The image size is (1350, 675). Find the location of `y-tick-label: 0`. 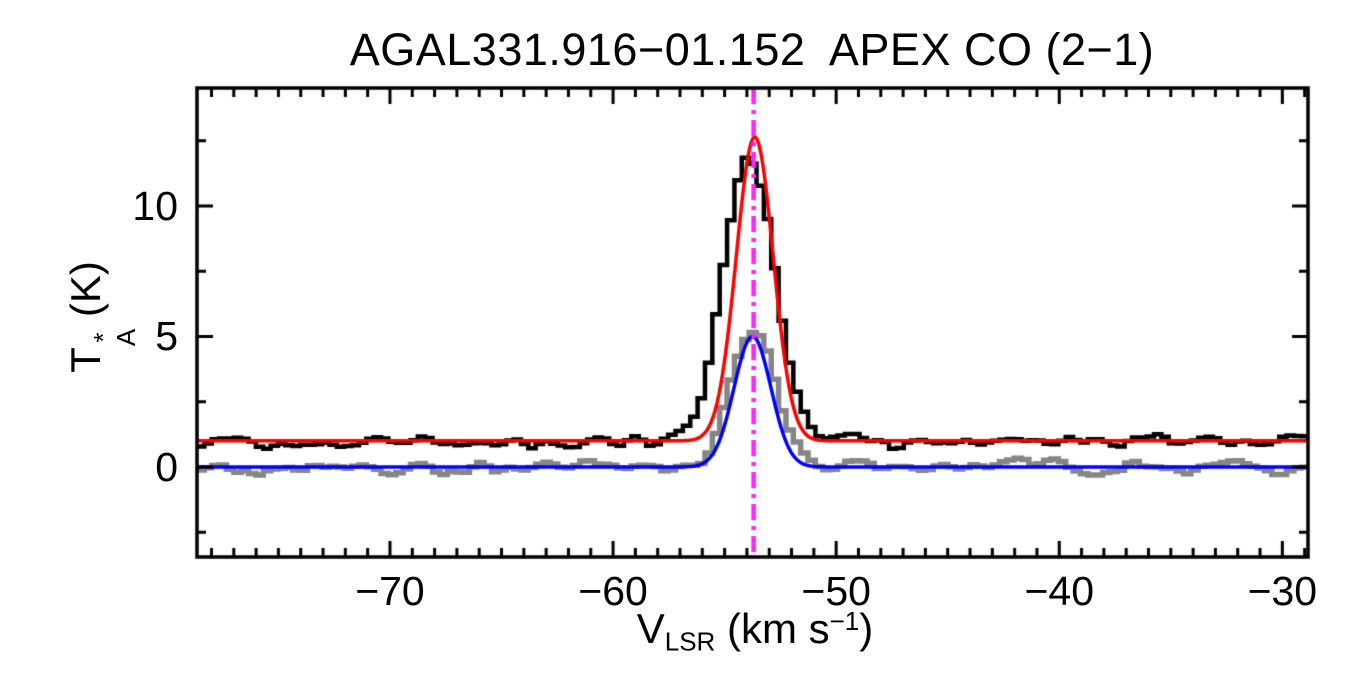

y-tick-label: 0 is located at coordinates (166, 466).